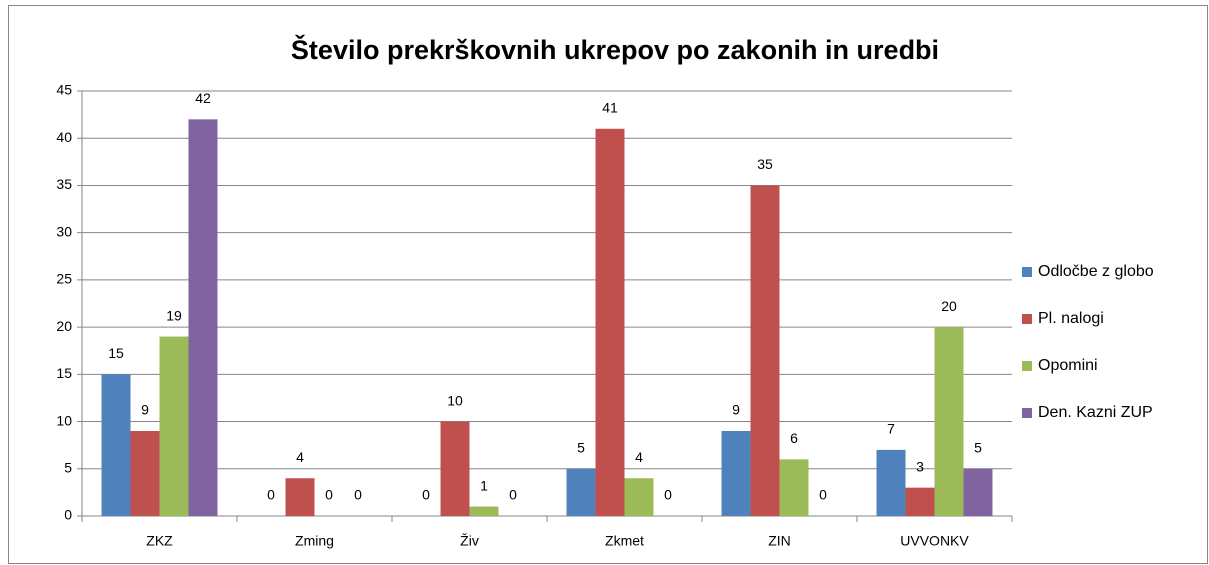  I want to click on legend-label: Odločbe z globo, so click(1096, 271).